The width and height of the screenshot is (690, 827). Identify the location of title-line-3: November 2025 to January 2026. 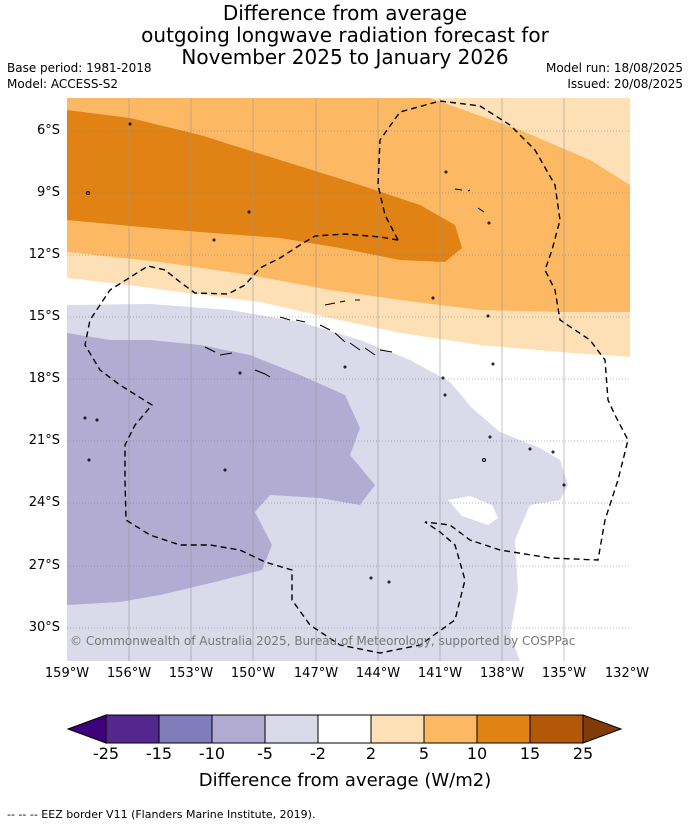
(345, 57).